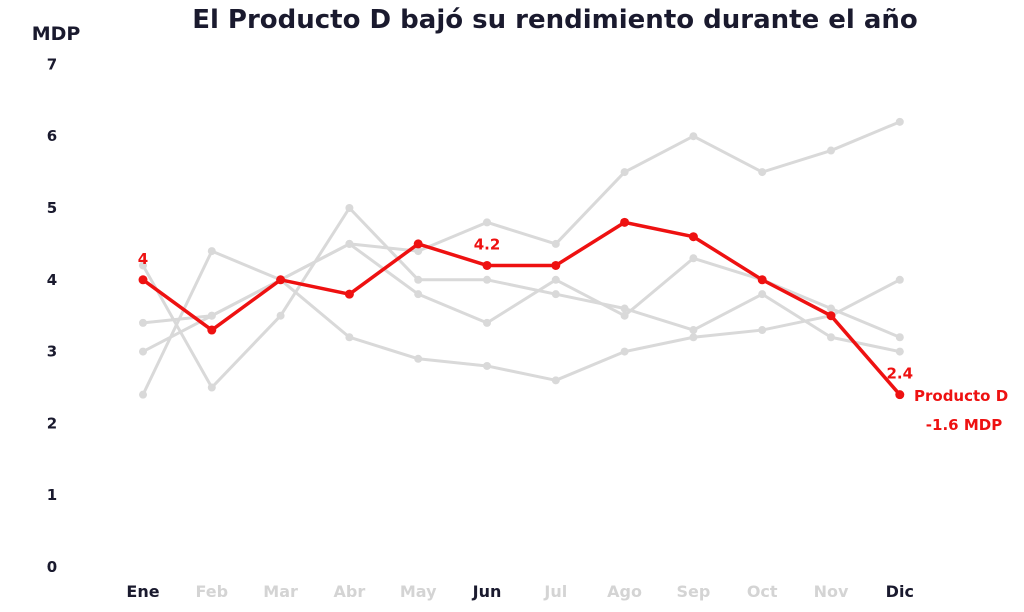 This screenshot has height=612, width=1024. I want to click on x-tick-label: Feb, so click(212, 591).